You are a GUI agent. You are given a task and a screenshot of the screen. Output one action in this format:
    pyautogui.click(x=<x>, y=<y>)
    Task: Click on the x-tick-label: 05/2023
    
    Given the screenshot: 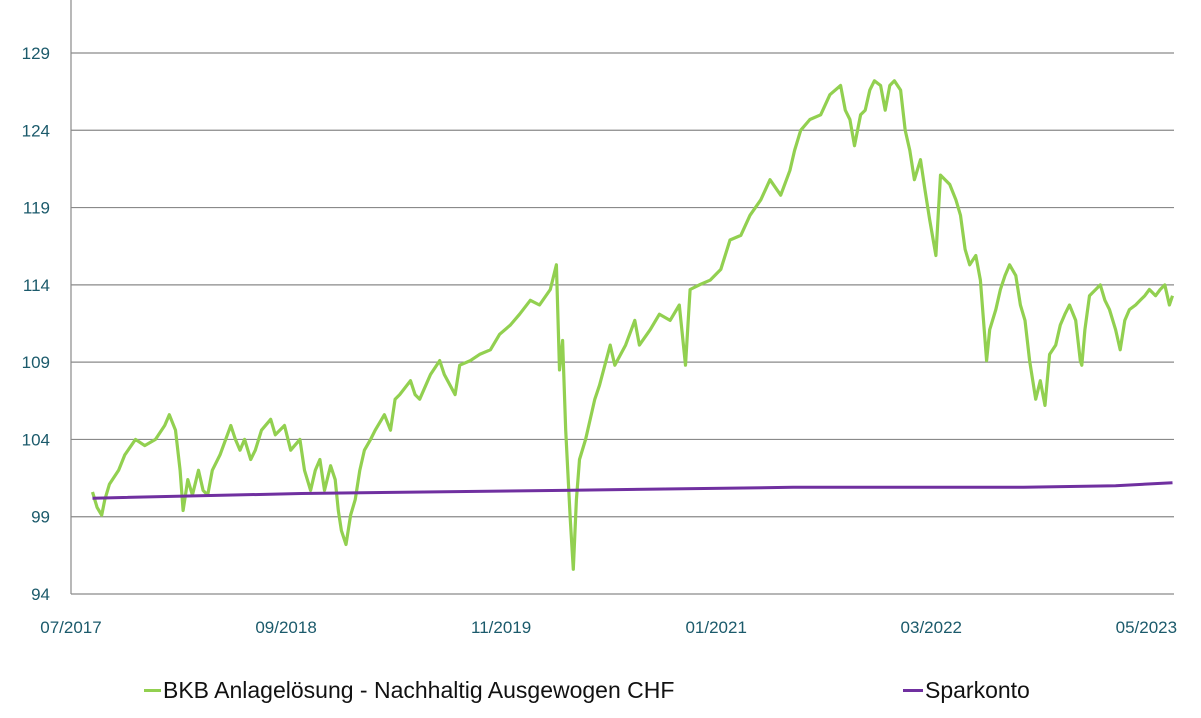 What is the action you would take?
    pyautogui.click(x=1146, y=627)
    